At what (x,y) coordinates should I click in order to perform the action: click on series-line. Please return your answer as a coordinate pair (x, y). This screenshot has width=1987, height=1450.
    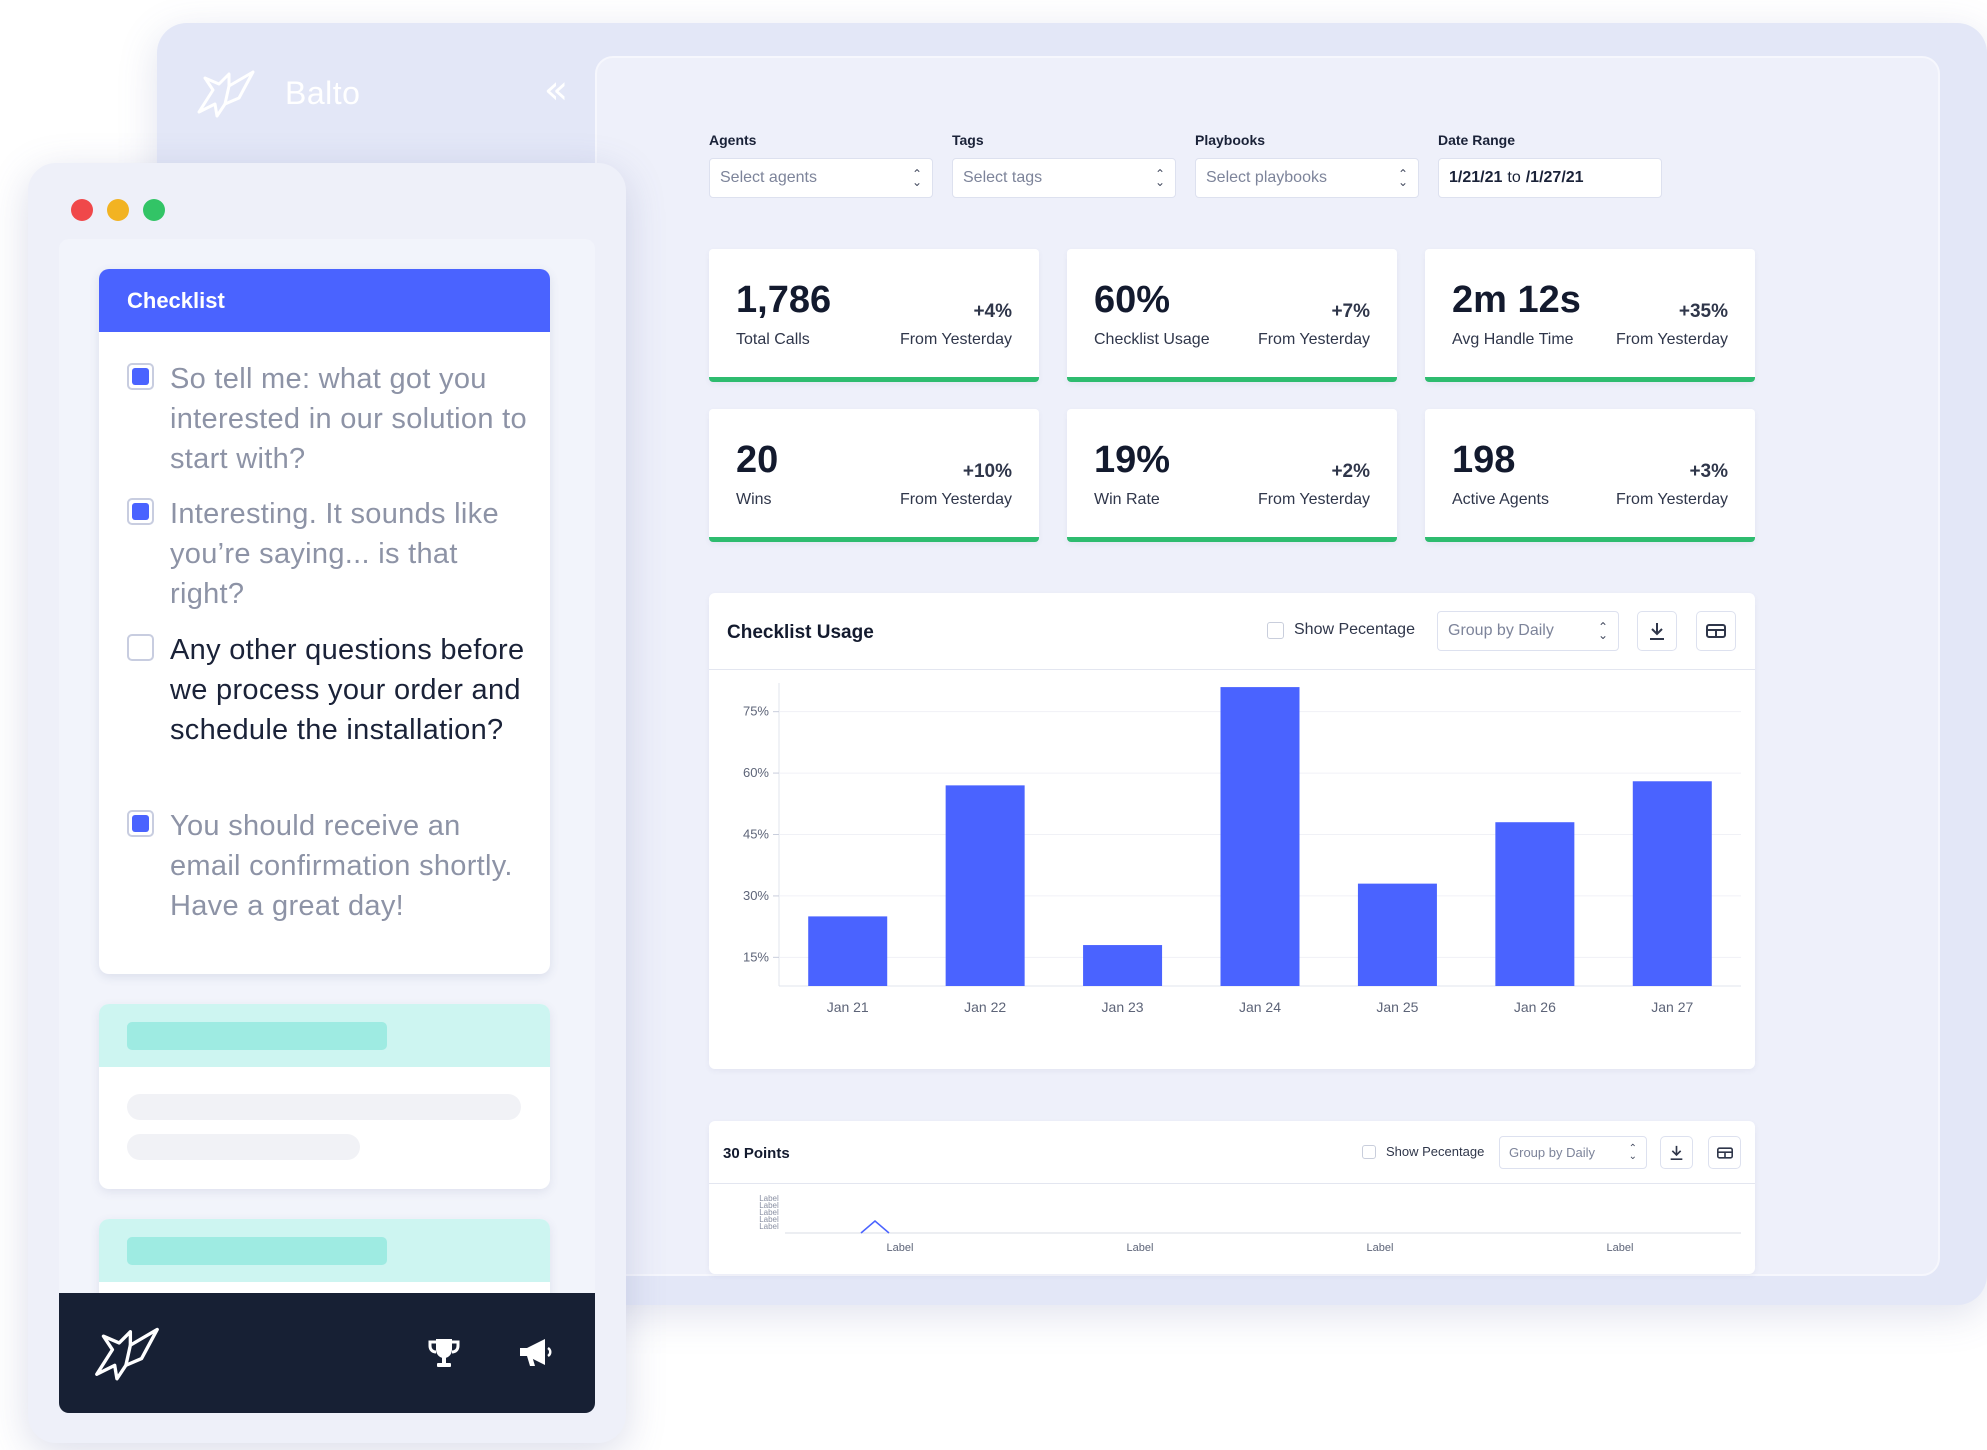
    Looking at the image, I should click on (875, 1227).